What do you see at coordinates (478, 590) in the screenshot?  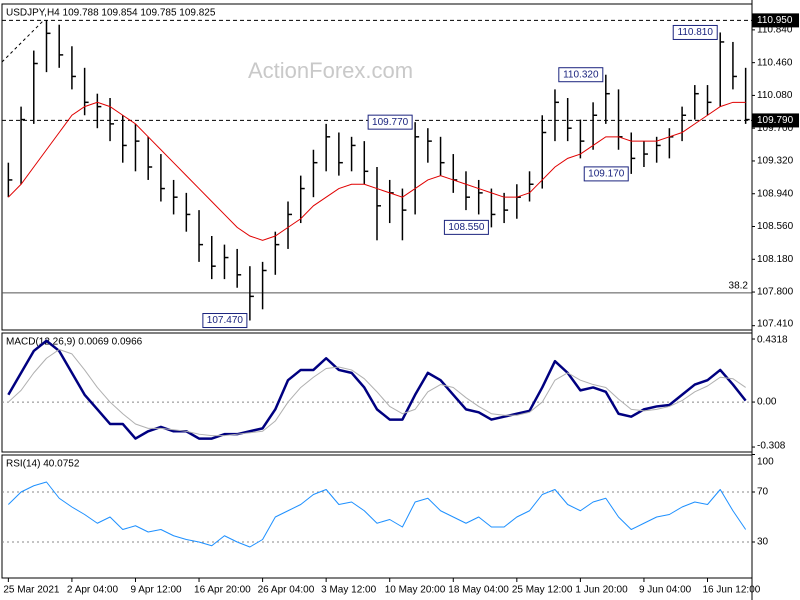 I see `x-tick-label: 18 May 04:00` at bounding box center [478, 590].